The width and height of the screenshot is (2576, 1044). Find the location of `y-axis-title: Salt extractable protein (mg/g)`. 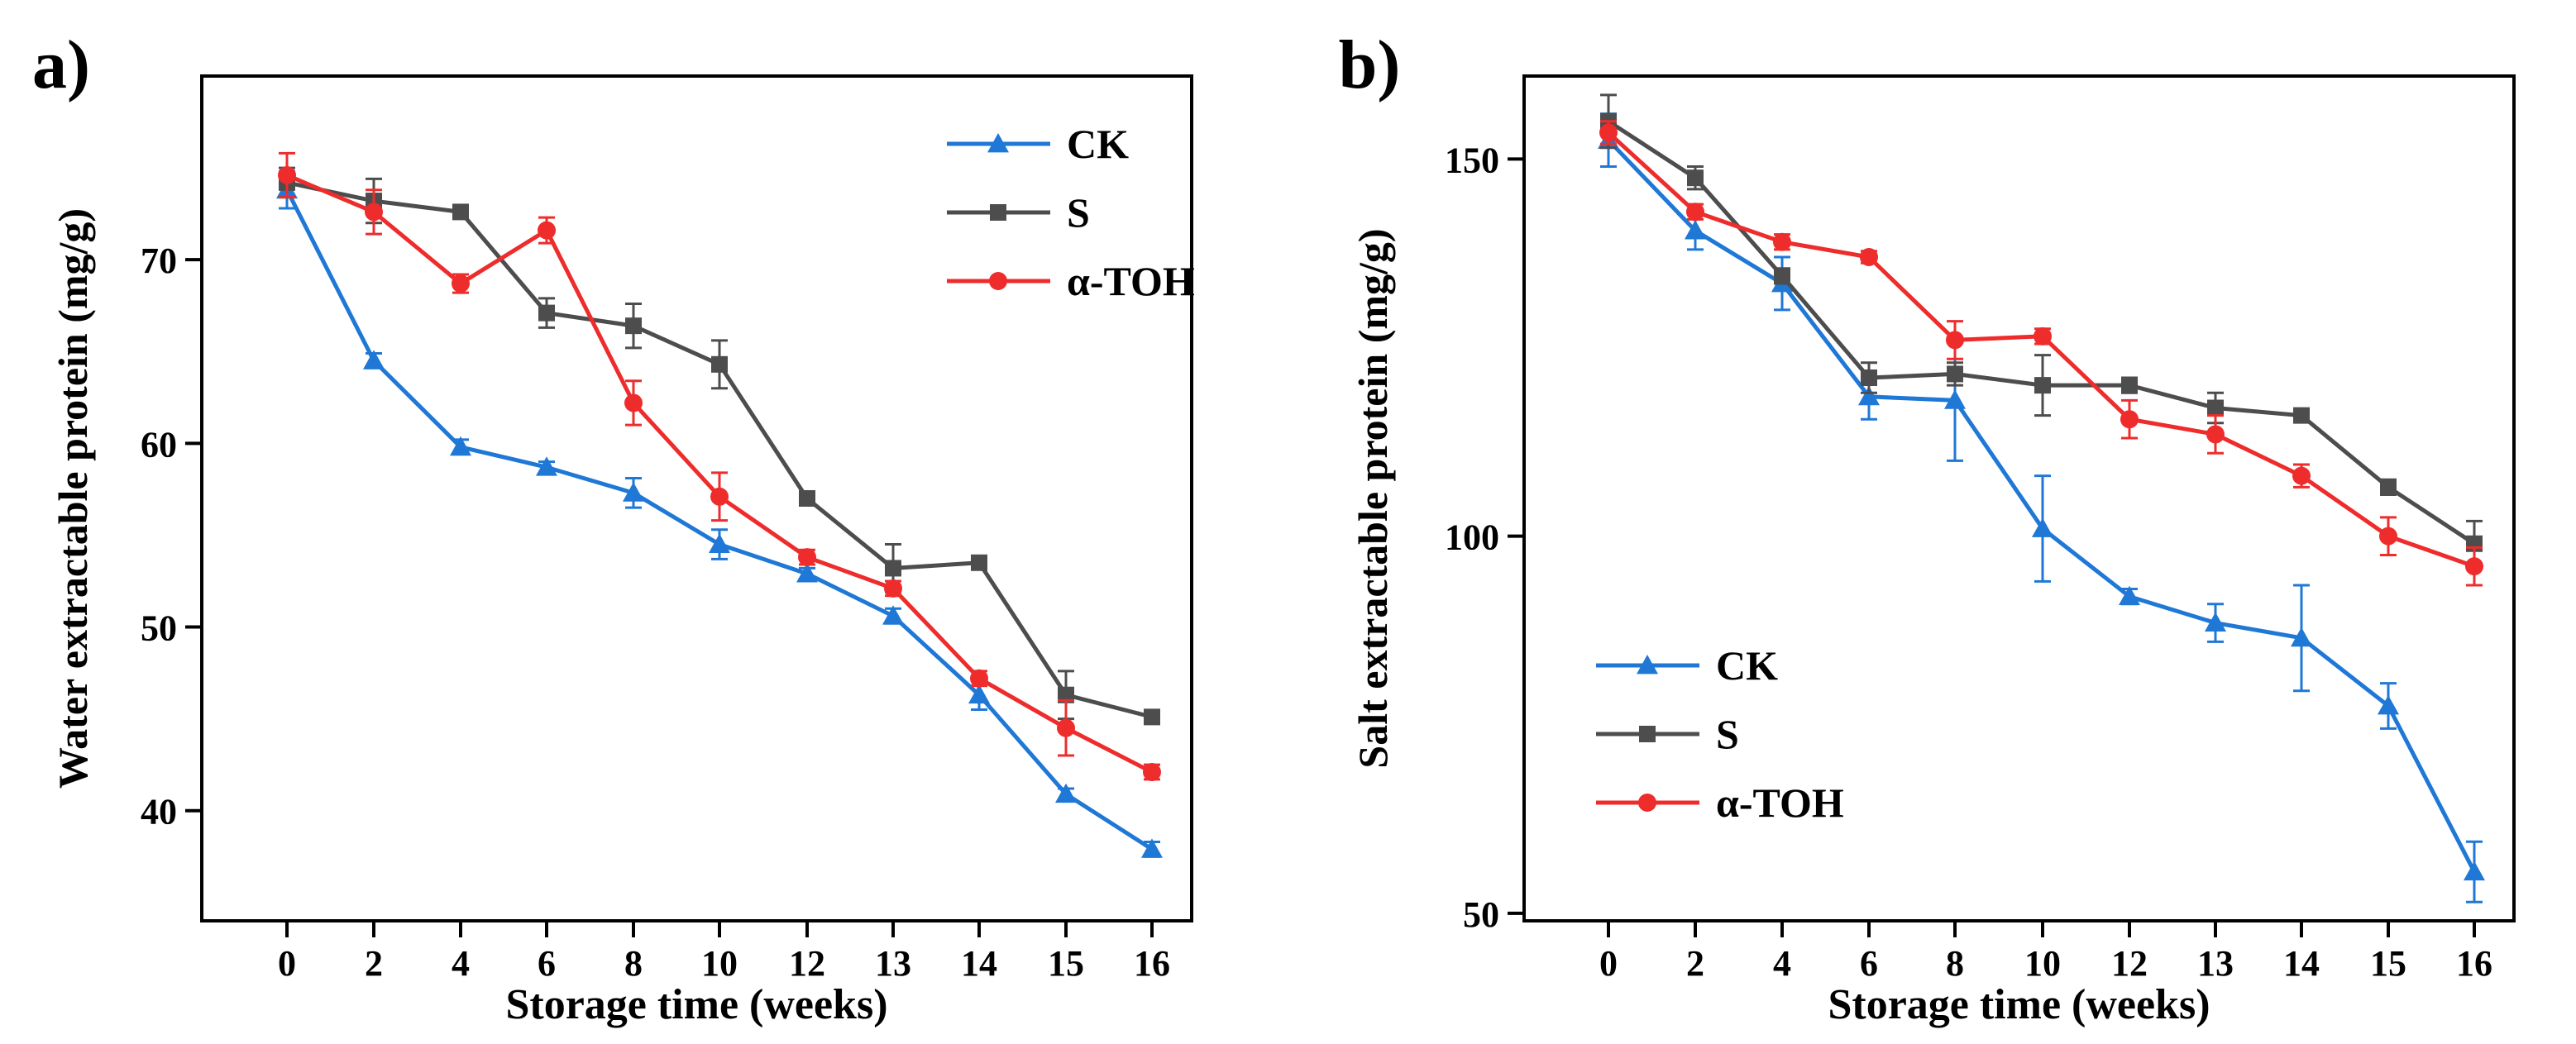

y-axis-title: Salt extractable protein (mg/g) is located at coordinates (1373, 498).